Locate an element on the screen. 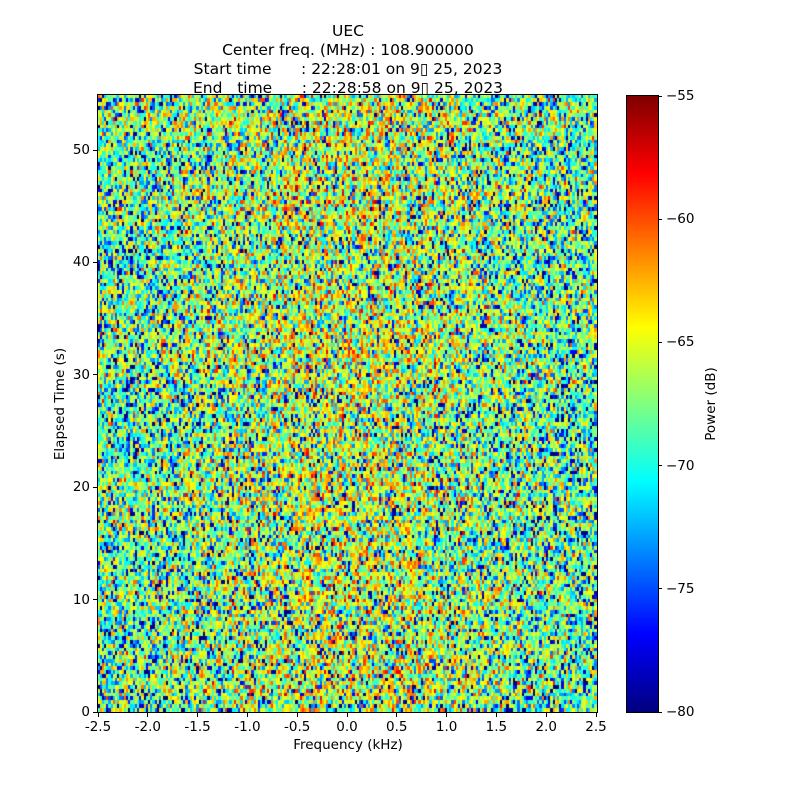 This screenshot has width=800, height=800. colorbar-gradient is located at coordinates (642, 404).